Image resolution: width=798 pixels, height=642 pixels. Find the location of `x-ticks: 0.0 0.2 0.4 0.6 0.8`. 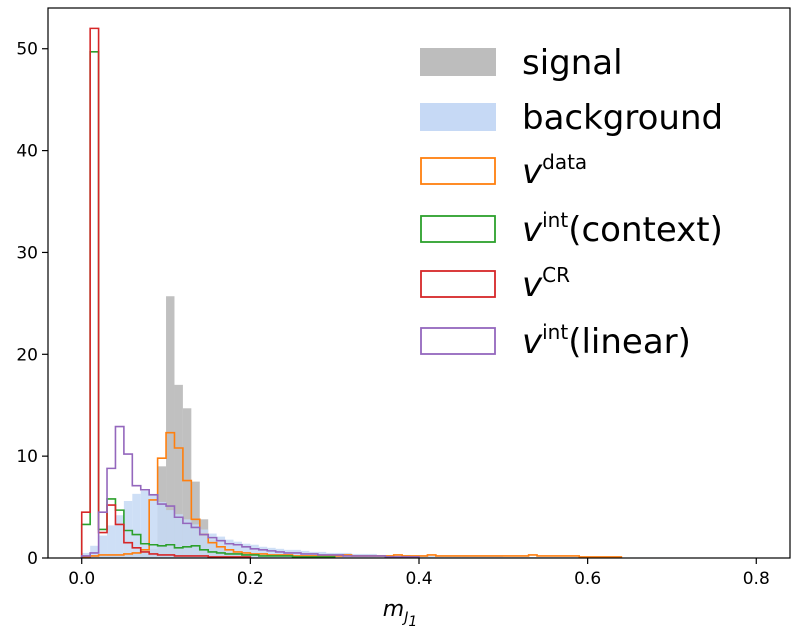

x-ticks: 0.0 0.2 0.4 0.6 0.8 is located at coordinates (419, 573).